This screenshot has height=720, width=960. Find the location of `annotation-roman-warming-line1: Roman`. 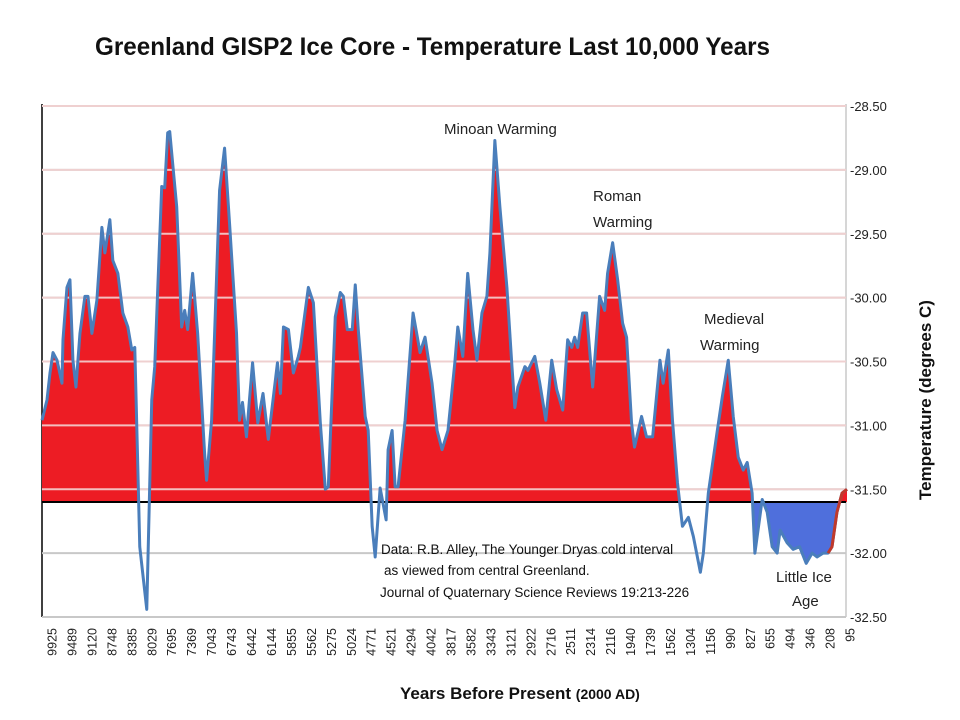

annotation-roman-warming-line1: Roman is located at coordinates (617, 196).